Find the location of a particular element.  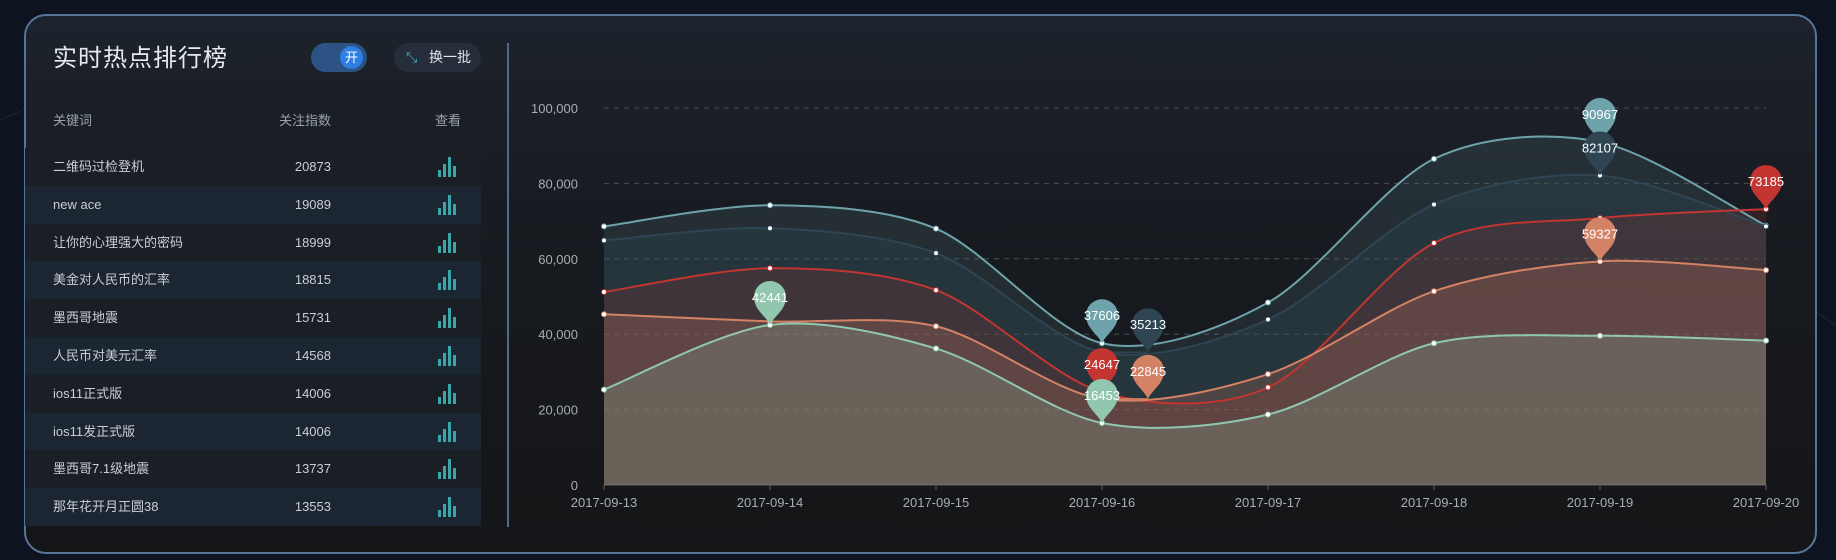

marker-pin-label: 59327 is located at coordinates (1600, 233).